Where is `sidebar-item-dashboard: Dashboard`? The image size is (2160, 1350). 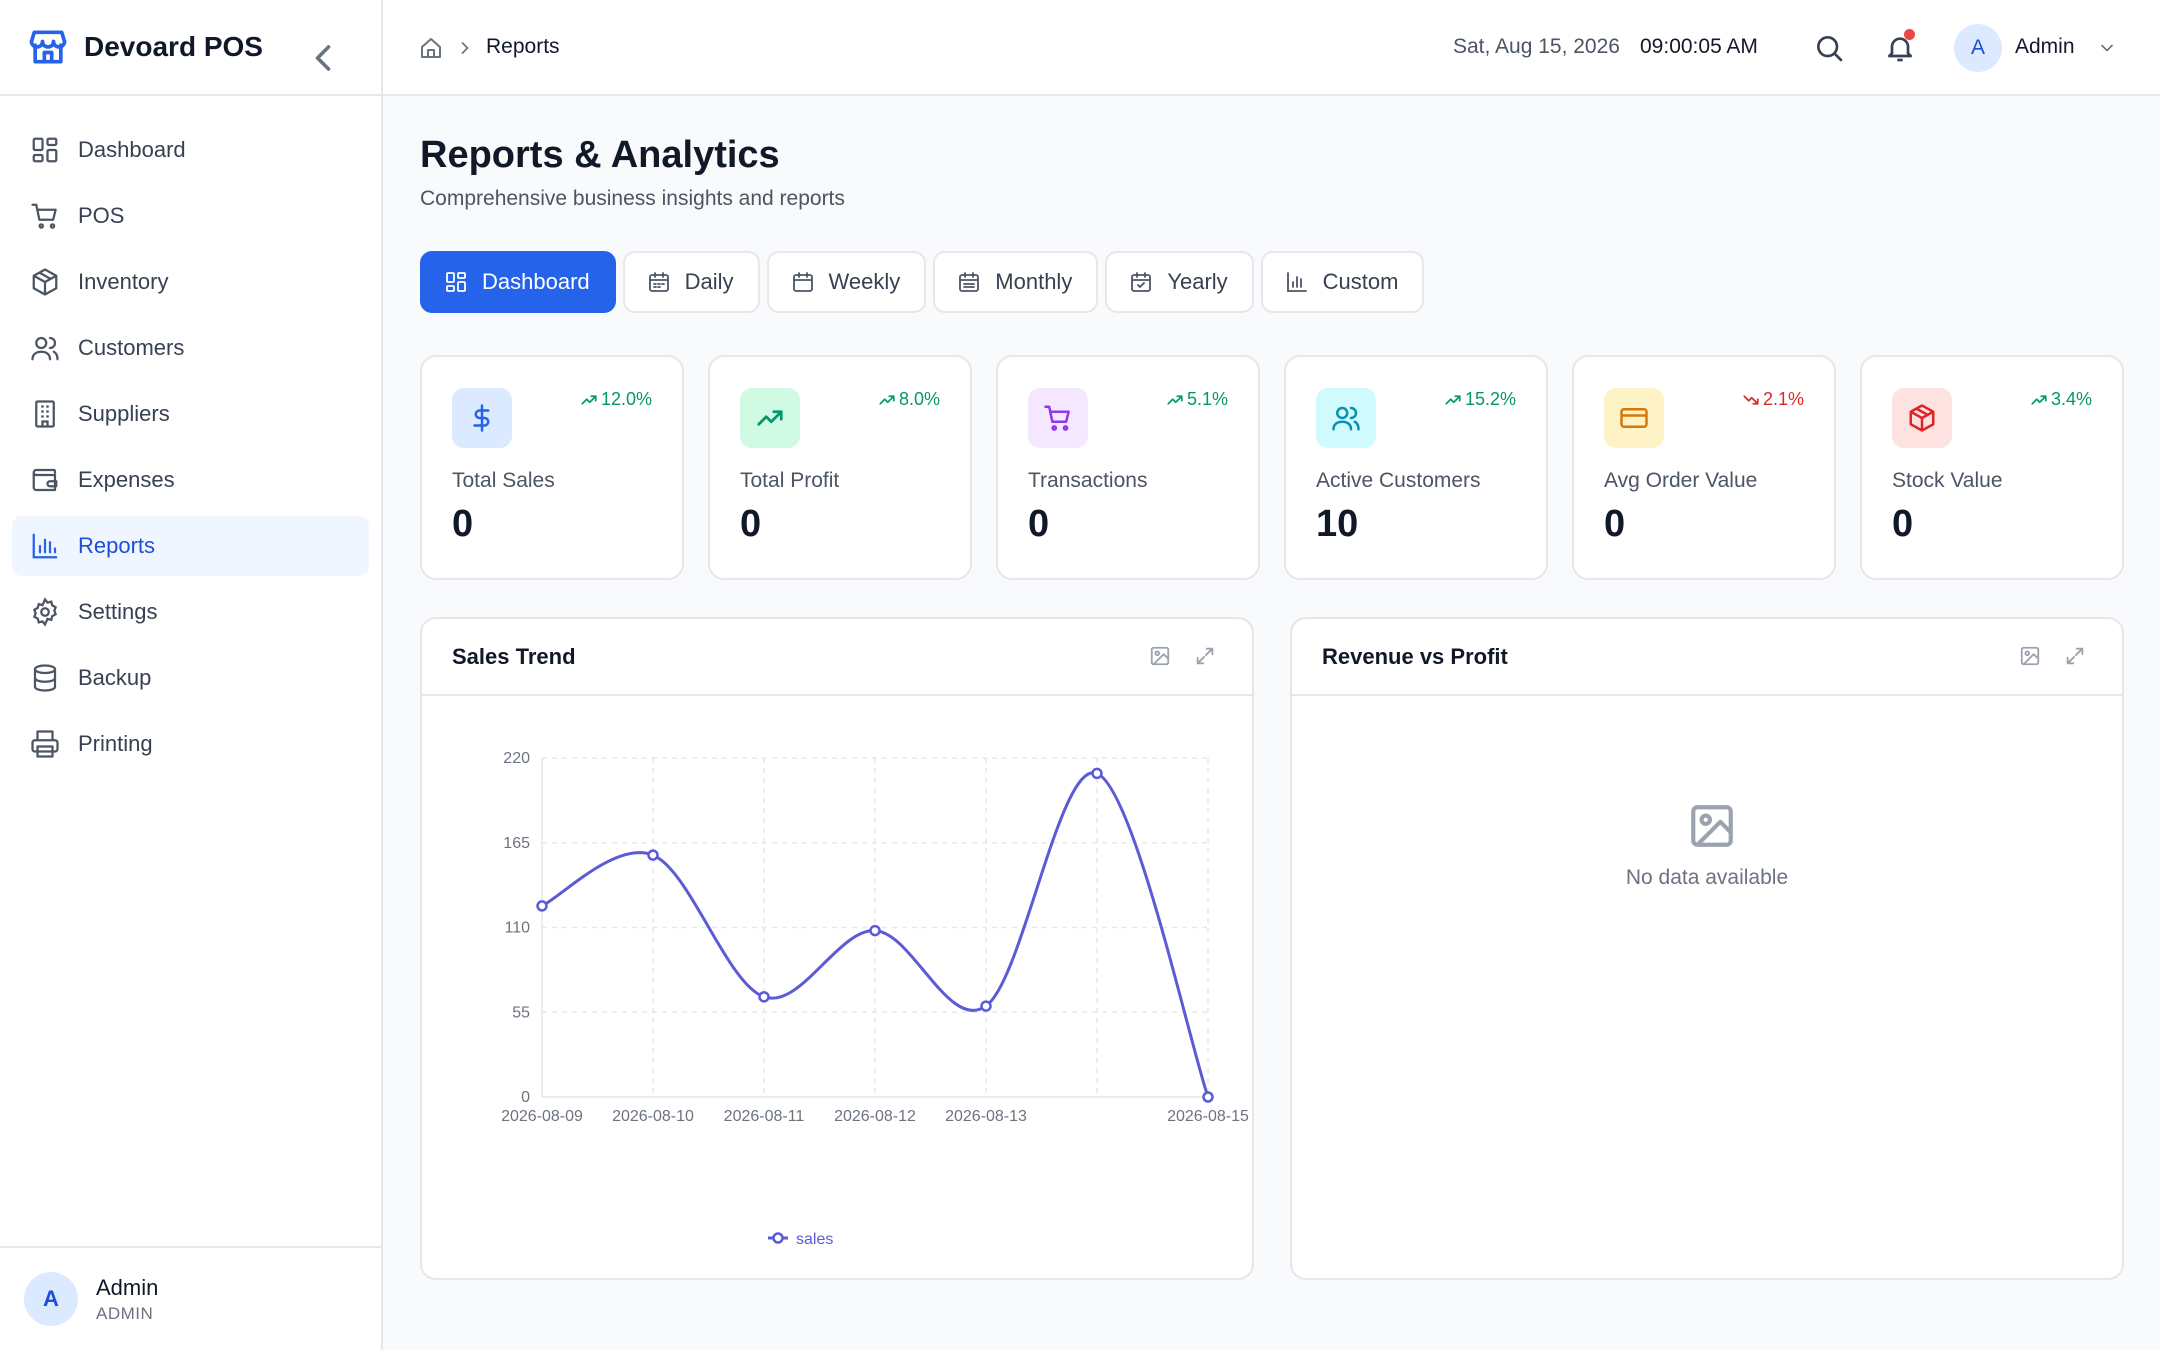
sidebar-item-dashboard: Dashboard is located at coordinates (190, 150).